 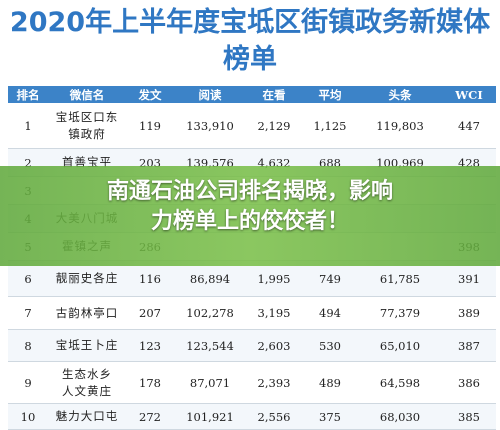 What do you see at coordinates (330, 94) in the screenshot?
I see `header-avg: 平均` at bounding box center [330, 94].